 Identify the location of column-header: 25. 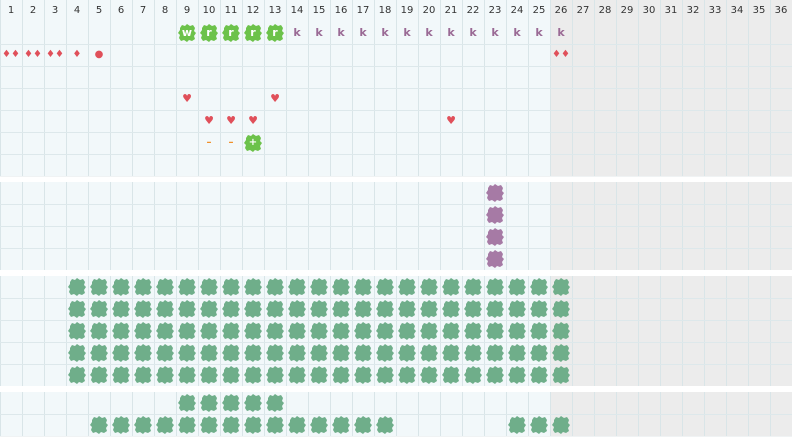
(539, 10).